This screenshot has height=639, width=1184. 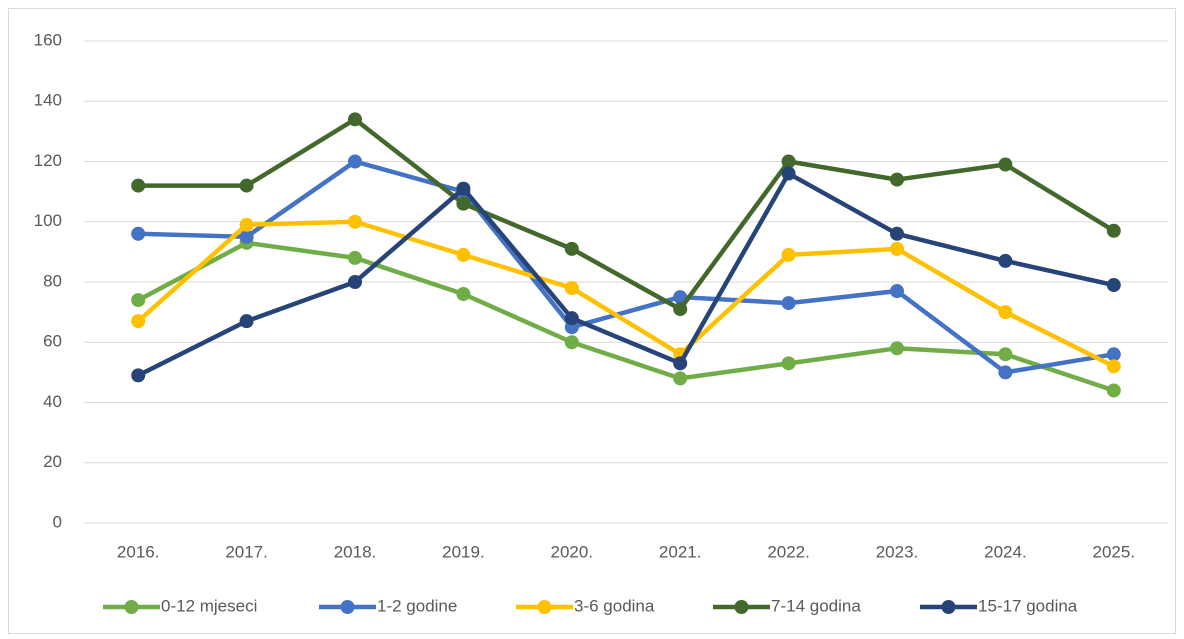 What do you see at coordinates (1028, 605) in the screenshot?
I see `legend-label: 15-17 godina` at bounding box center [1028, 605].